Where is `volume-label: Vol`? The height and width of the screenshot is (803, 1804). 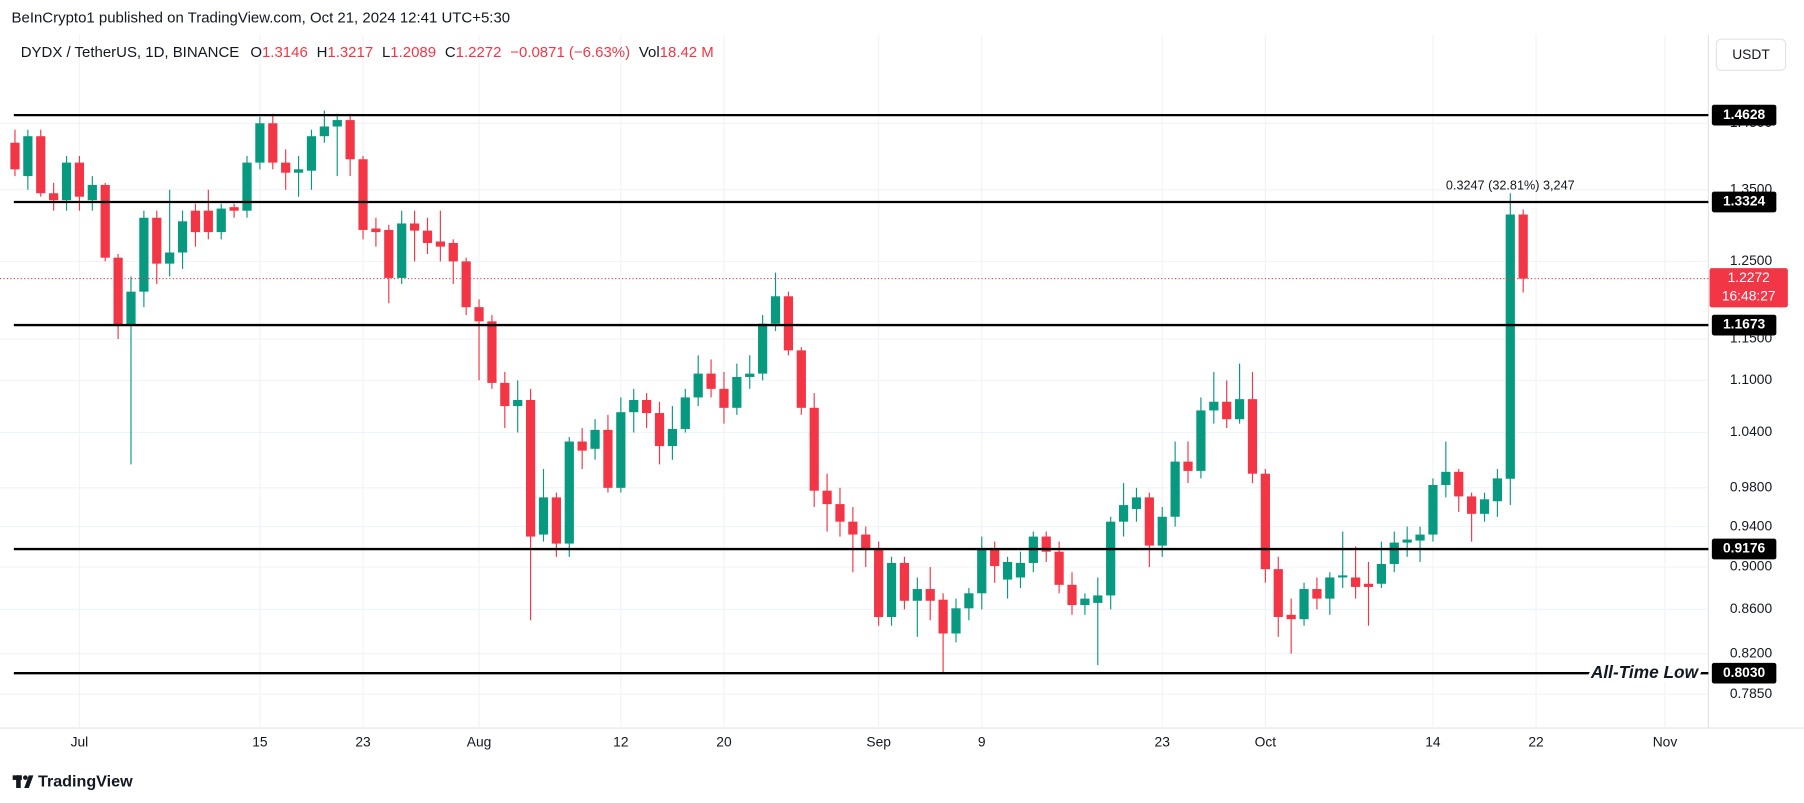
volume-label: Vol is located at coordinates (649, 52).